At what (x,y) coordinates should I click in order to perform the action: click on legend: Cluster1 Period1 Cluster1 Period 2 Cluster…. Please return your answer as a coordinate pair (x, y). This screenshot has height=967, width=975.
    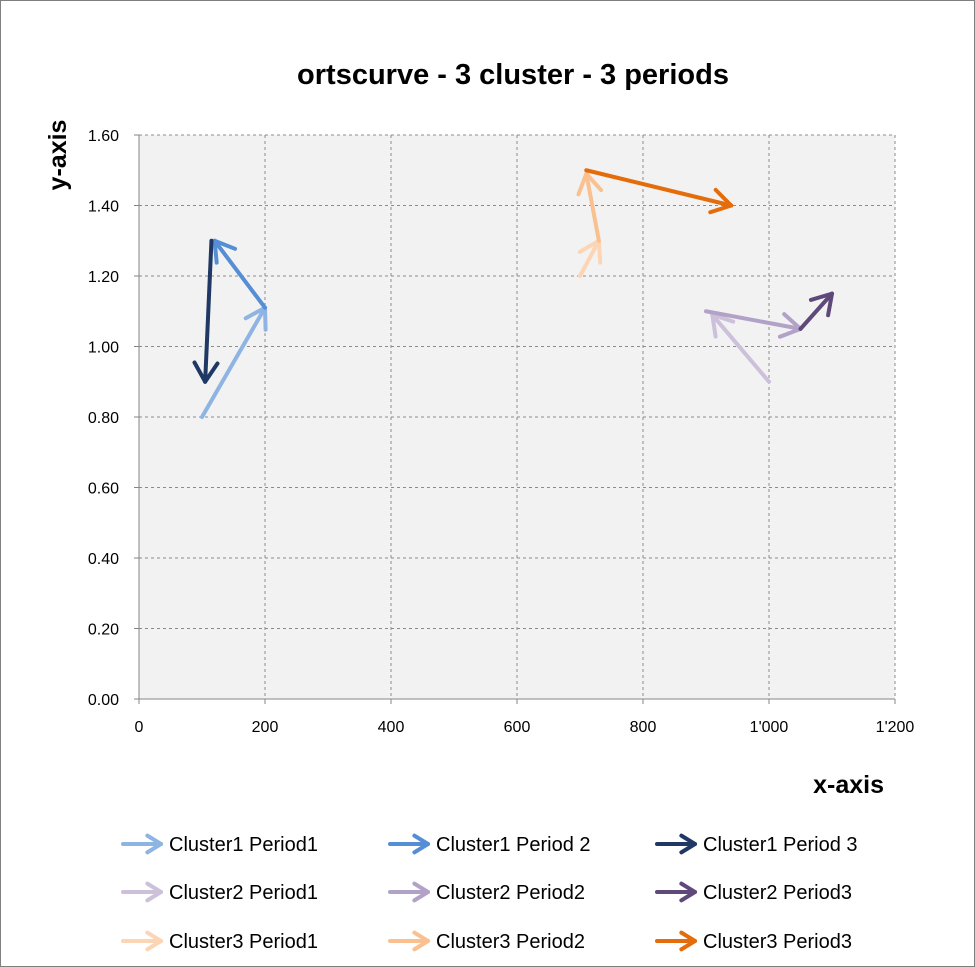
    Looking at the image, I should click on (489, 893).